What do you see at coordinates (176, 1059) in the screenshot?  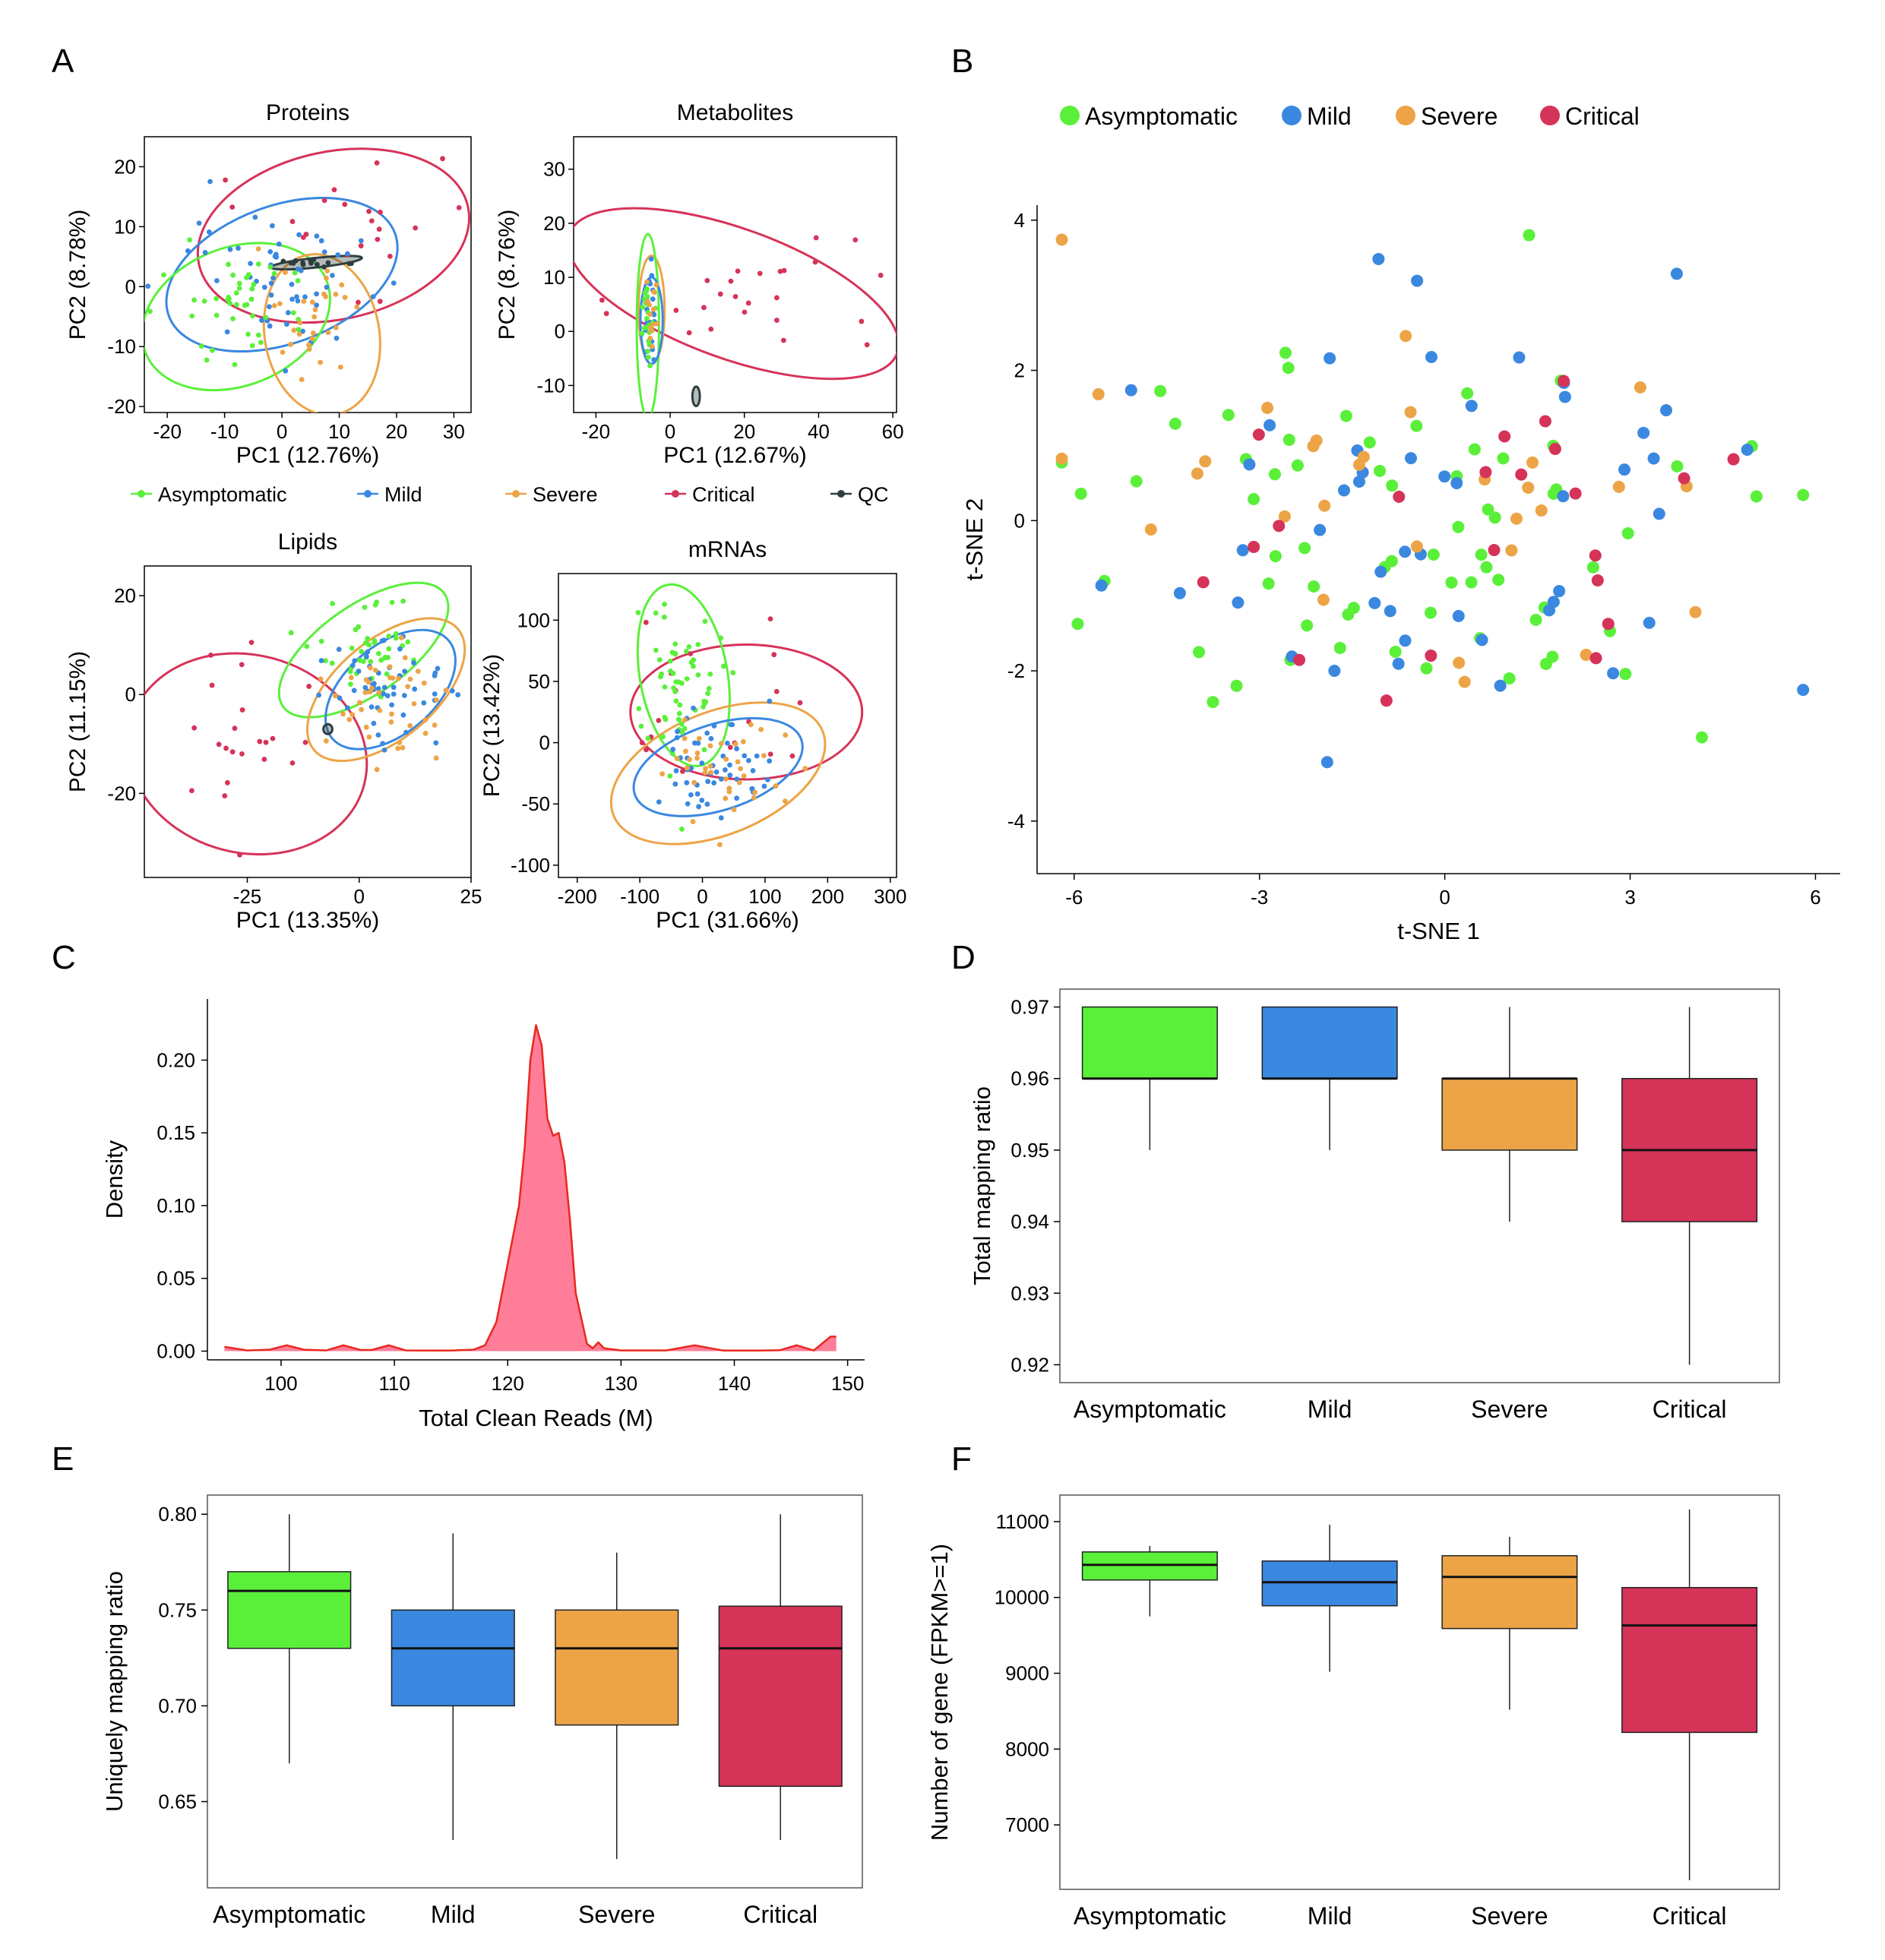 I see `y-tick-label: 0.20` at bounding box center [176, 1059].